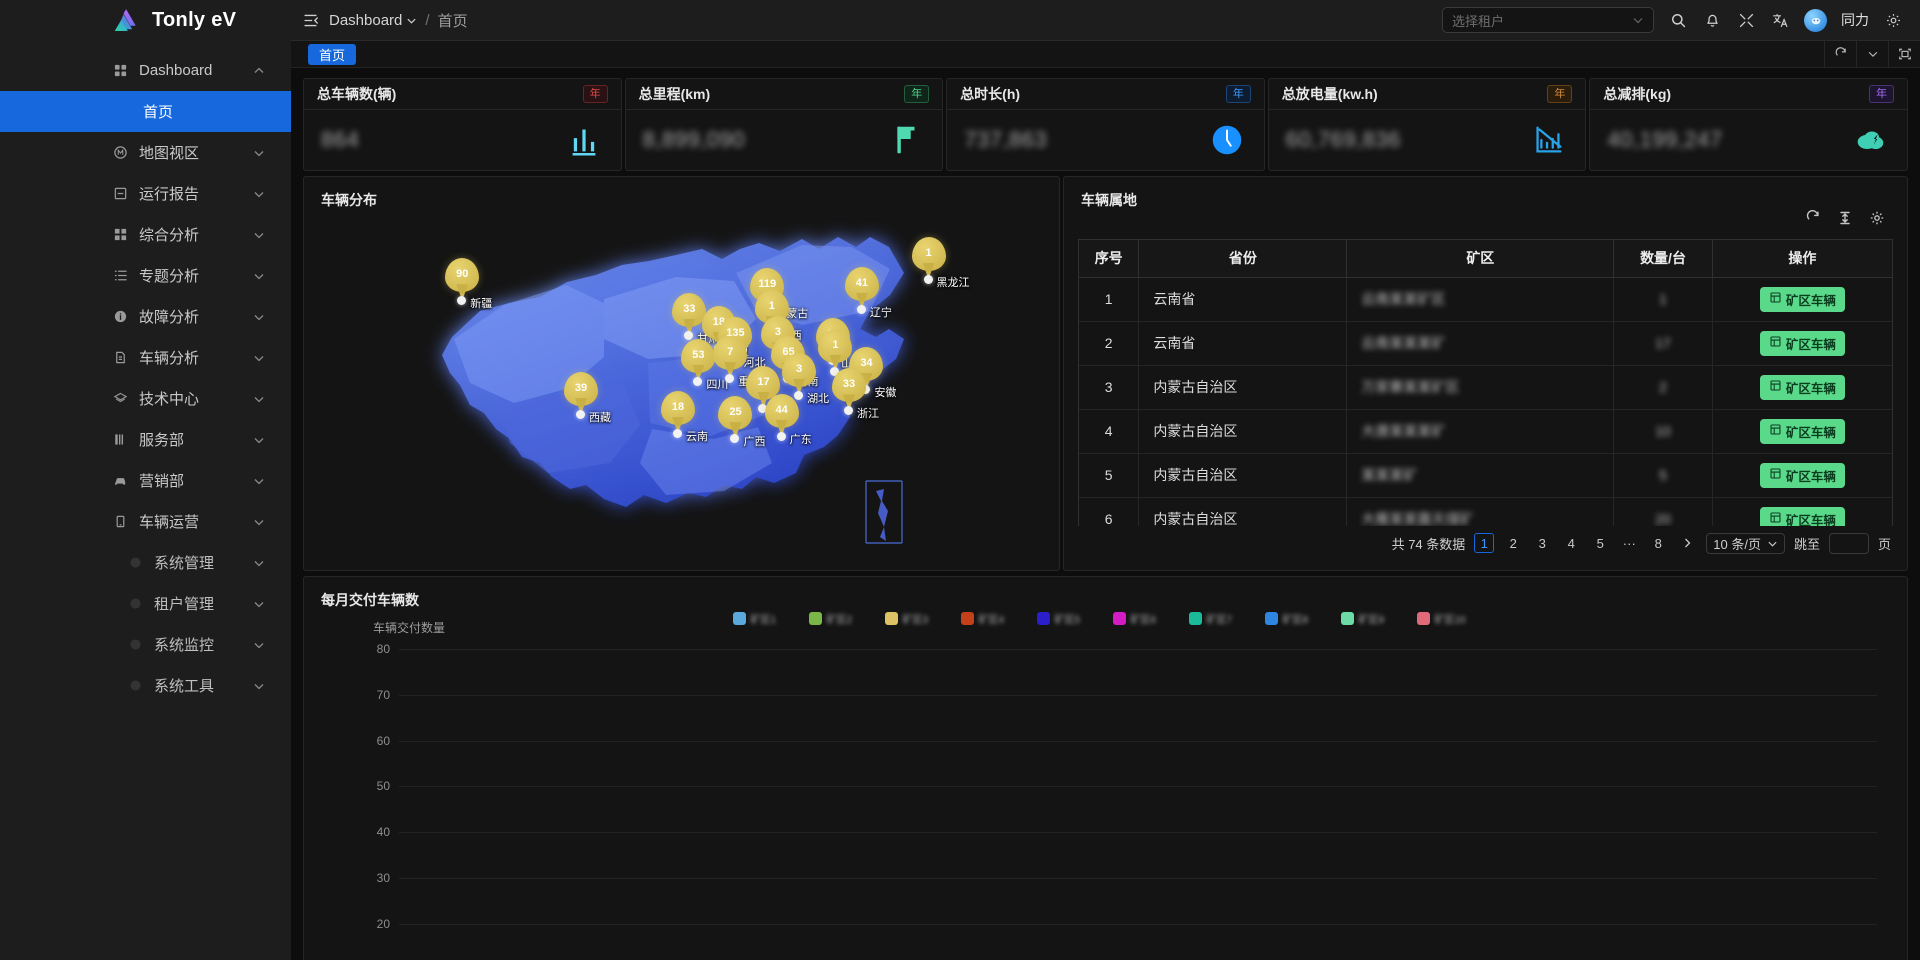 This screenshot has height=960, width=1920. Describe the element at coordinates (1371, 618) in the screenshot. I see `legend-item-8: 矿区9` at that location.